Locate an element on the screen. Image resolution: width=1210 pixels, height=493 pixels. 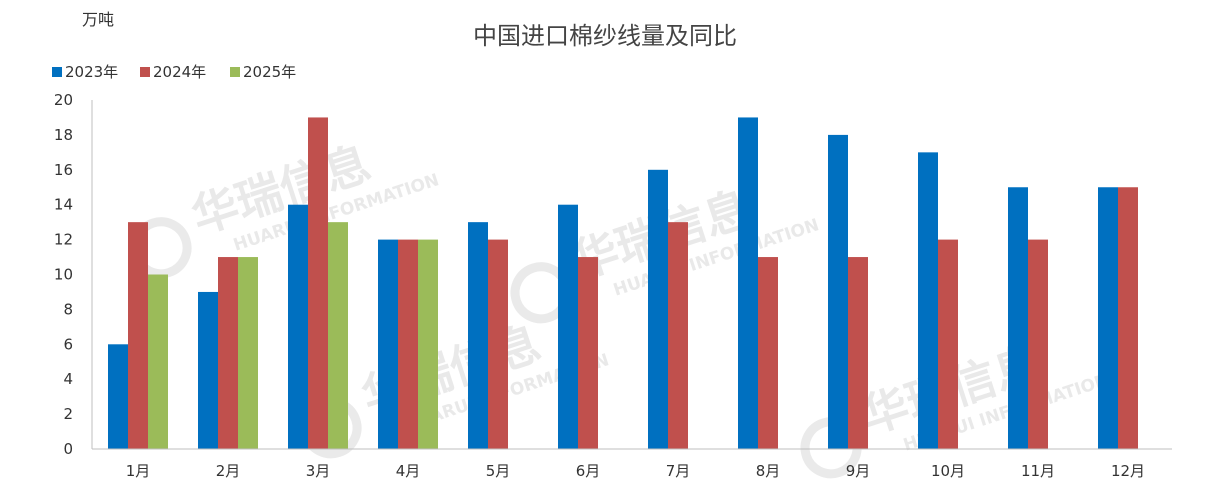
y-tick-label: 20 is located at coordinates (63, 100).